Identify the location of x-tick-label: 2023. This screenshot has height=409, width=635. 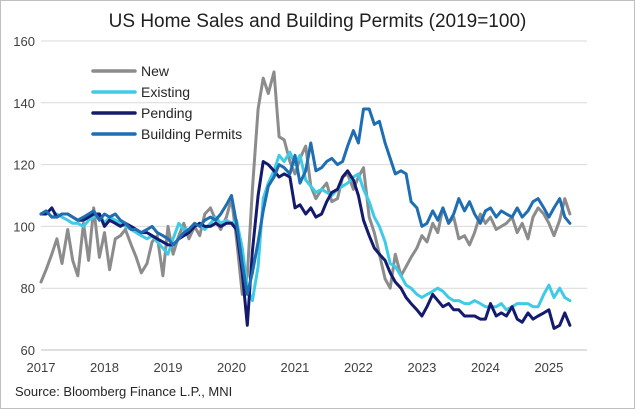
(421, 367).